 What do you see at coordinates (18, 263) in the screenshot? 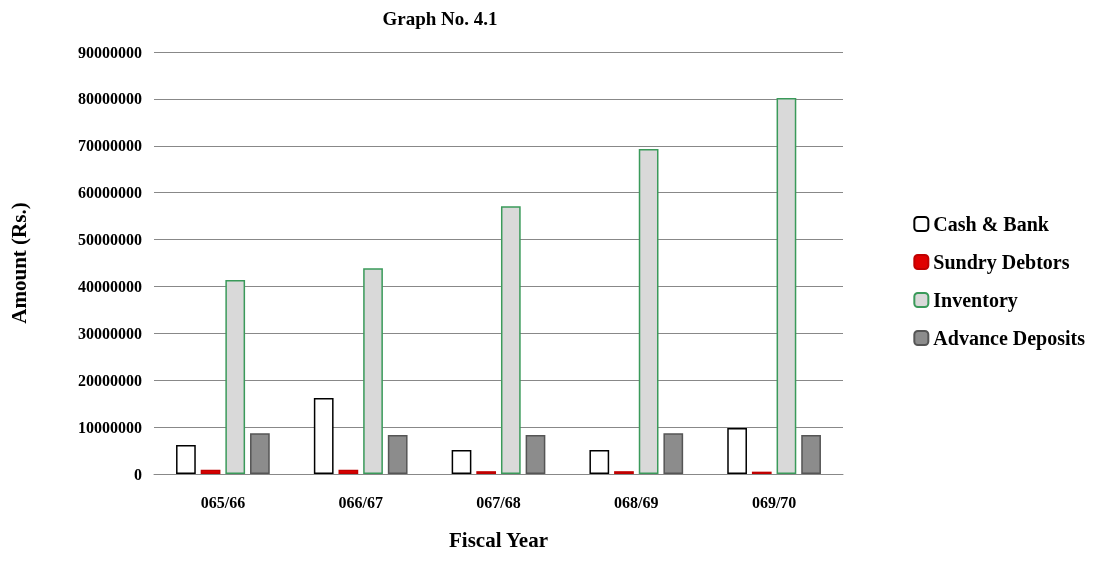
I see `y-axis-title: Amount (Rs.)` at bounding box center [18, 263].